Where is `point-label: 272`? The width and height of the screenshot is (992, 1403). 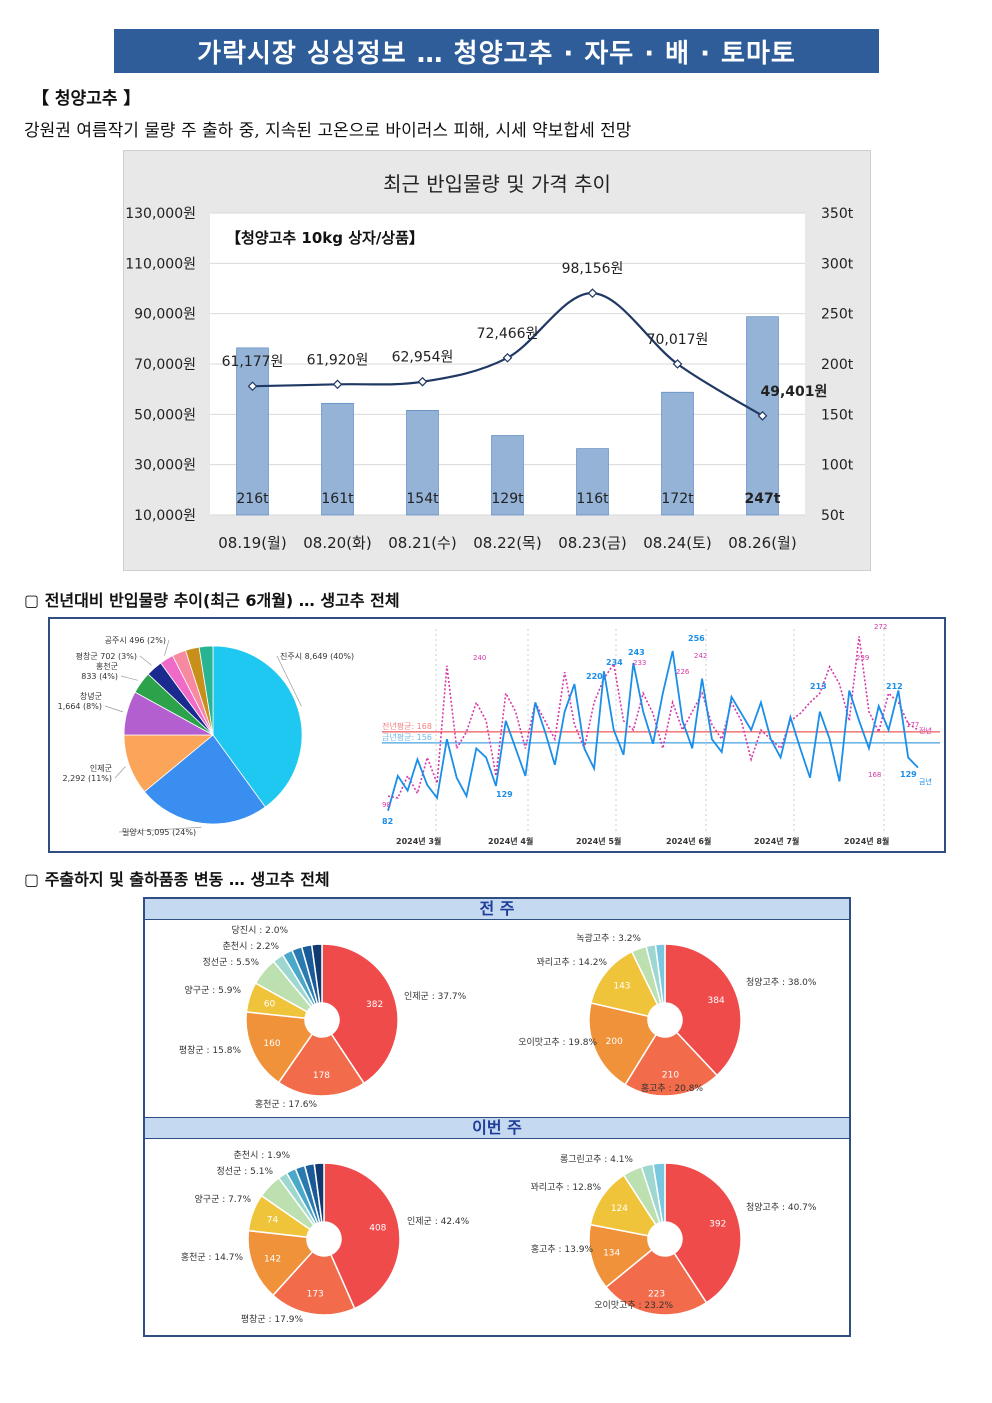 point-label: 272 is located at coordinates (880, 627).